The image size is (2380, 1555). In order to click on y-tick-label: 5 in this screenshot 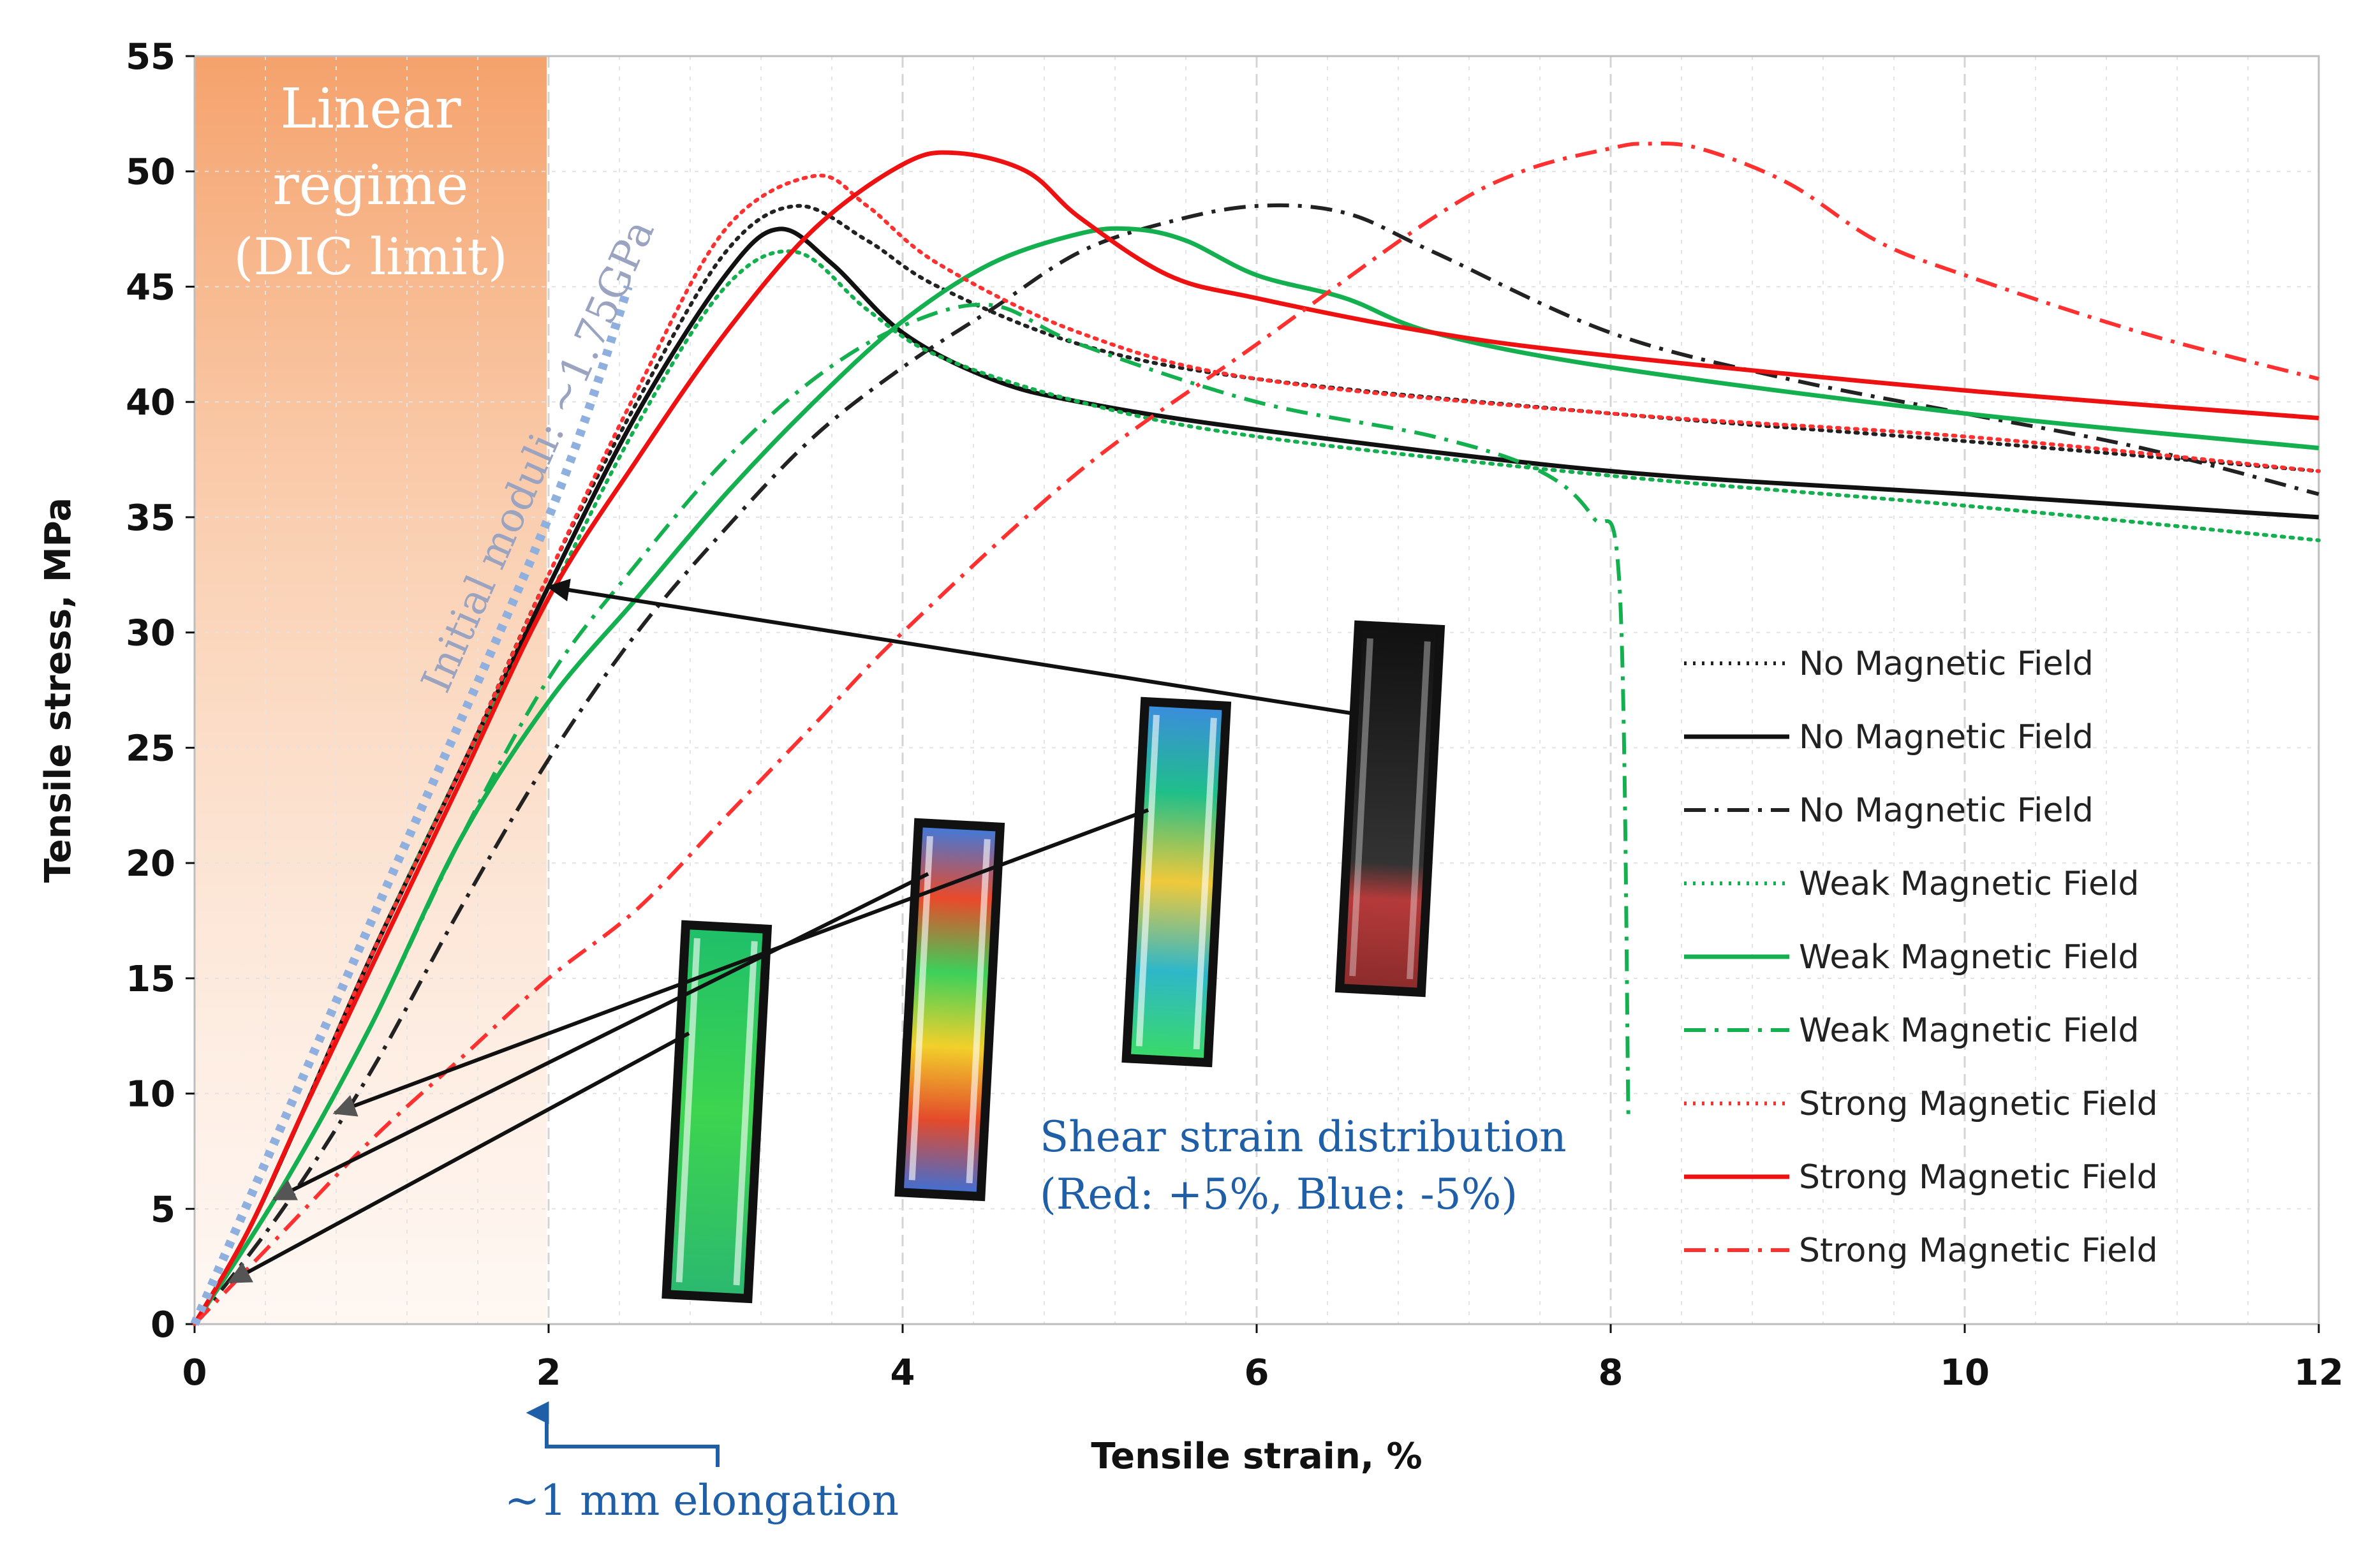, I will do `click(163, 1209)`.